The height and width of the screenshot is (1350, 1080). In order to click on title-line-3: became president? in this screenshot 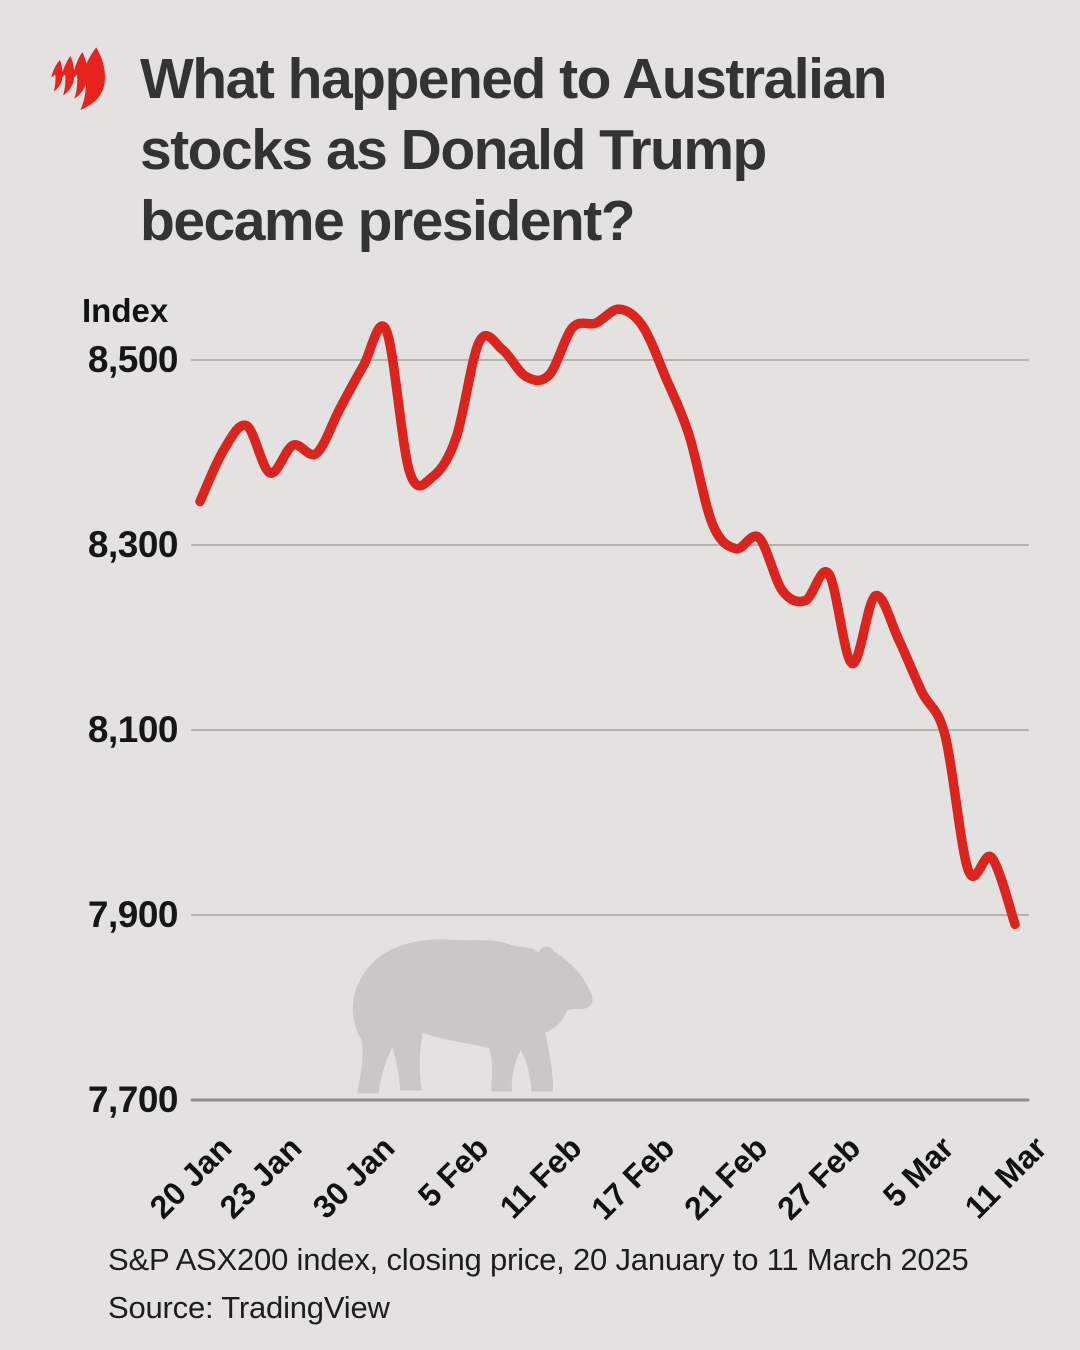, I will do `click(388, 221)`.